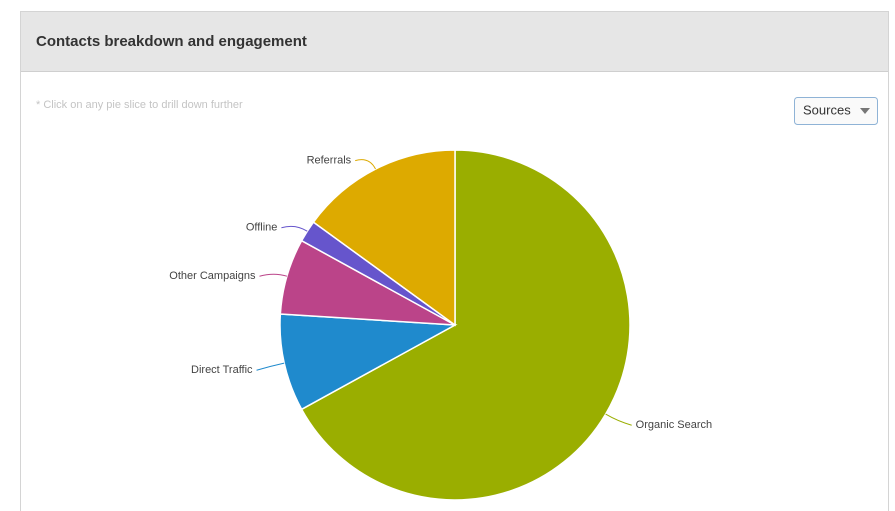 This screenshot has height=511, width=895. I want to click on slice-label: Offline, so click(262, 228).